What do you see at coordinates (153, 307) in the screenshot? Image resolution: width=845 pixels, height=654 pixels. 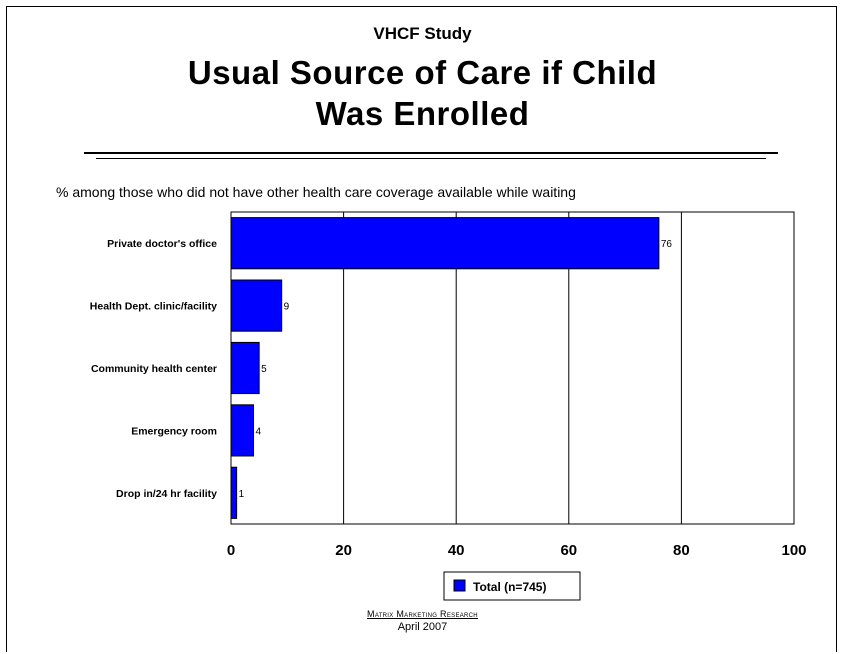 I see `category-label: Health Dept. clinic/facility` at bounding box center [153, 307].